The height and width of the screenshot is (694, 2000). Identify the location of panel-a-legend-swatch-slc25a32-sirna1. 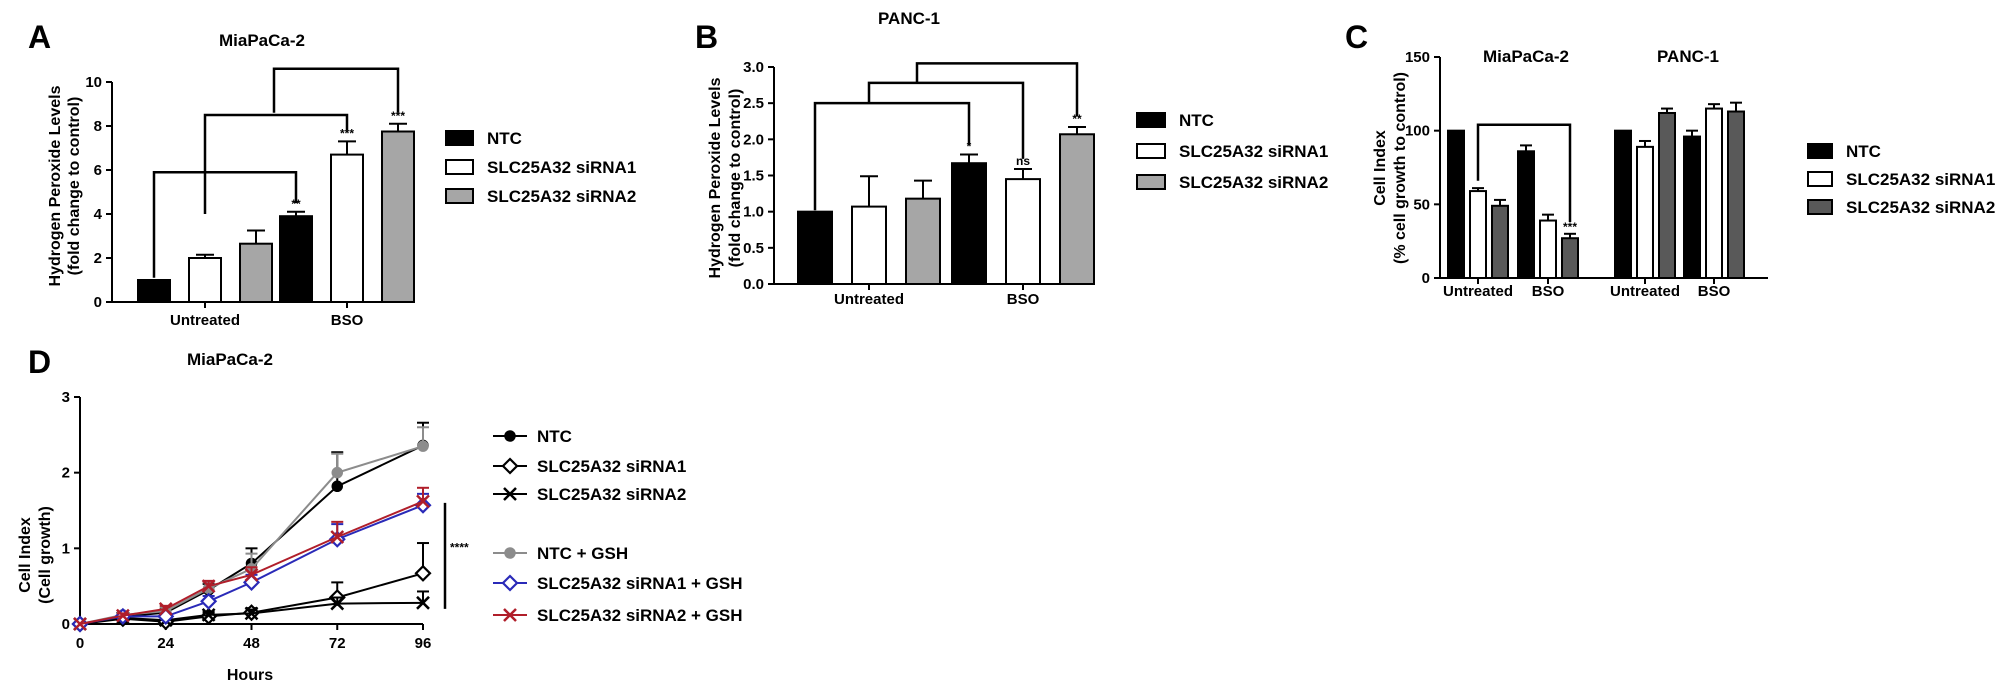
(459, 167).